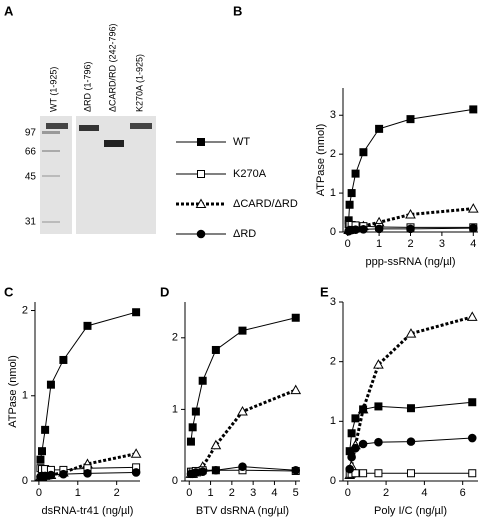 The width and height of the screenshot is (483, 526). I want to click on legend-label: ΔCARD/ΔRD, so click(265, 204).